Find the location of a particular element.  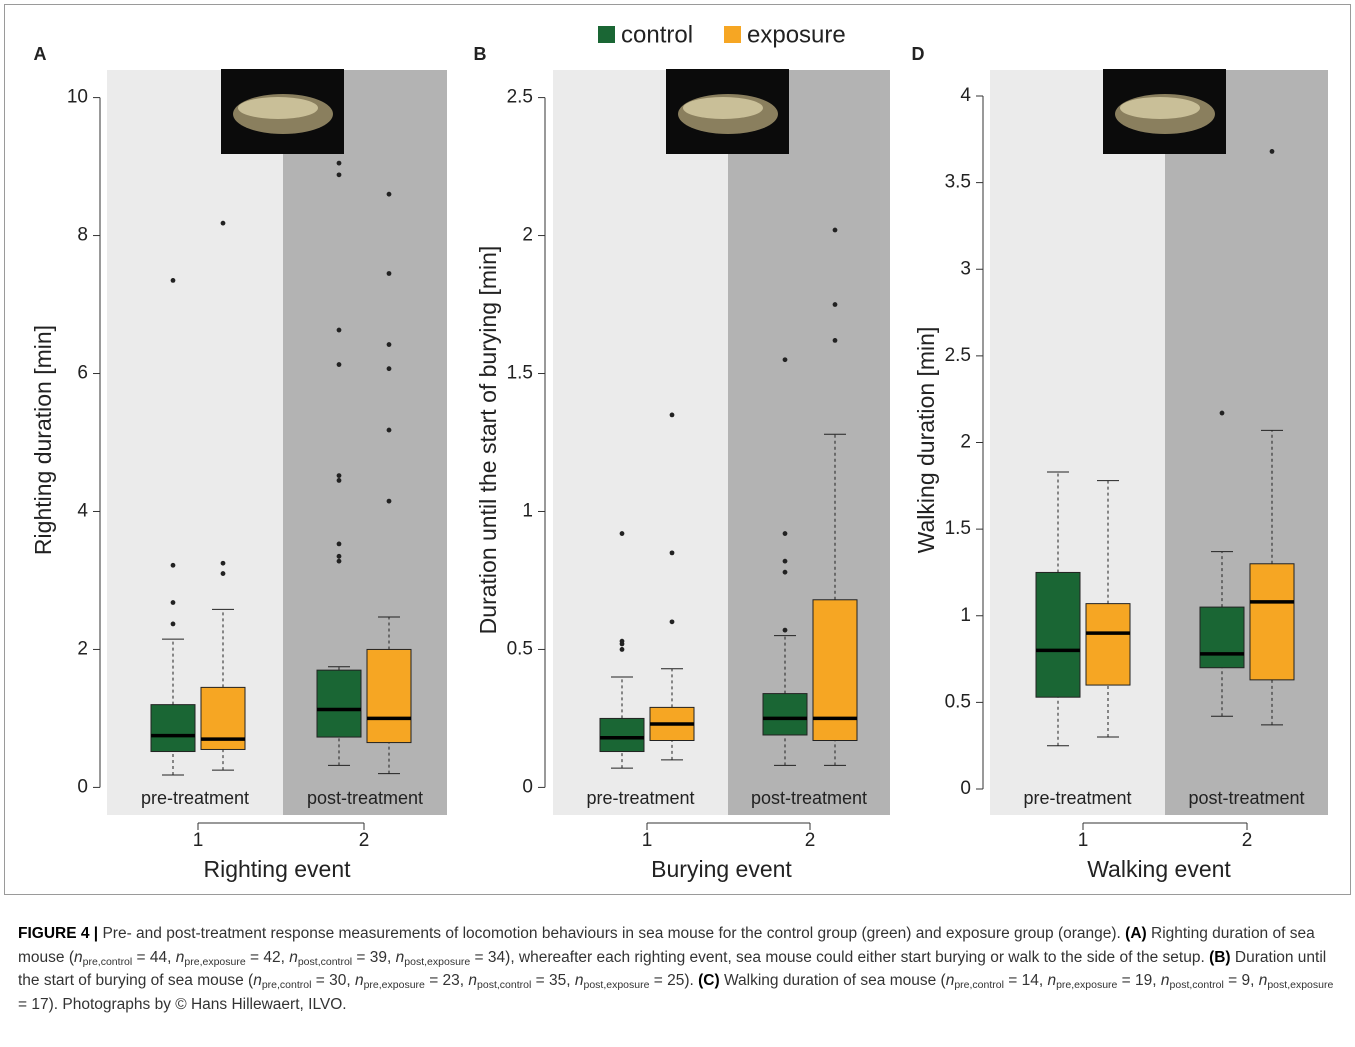

x-axis-title: Walking event is located at coordinates (1159, 869).